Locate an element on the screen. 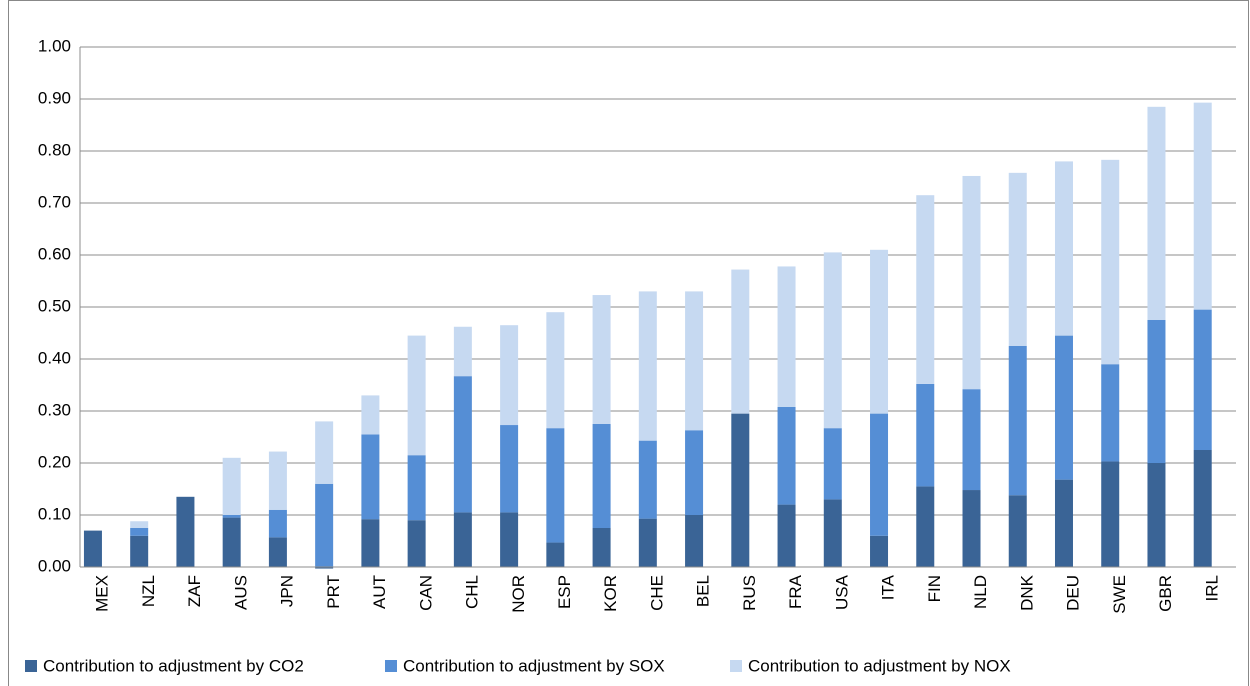 Image resolution: width=1250 pixels, height=686 pixels. x-tick-label: CHL is located at coordinates (472, 592).